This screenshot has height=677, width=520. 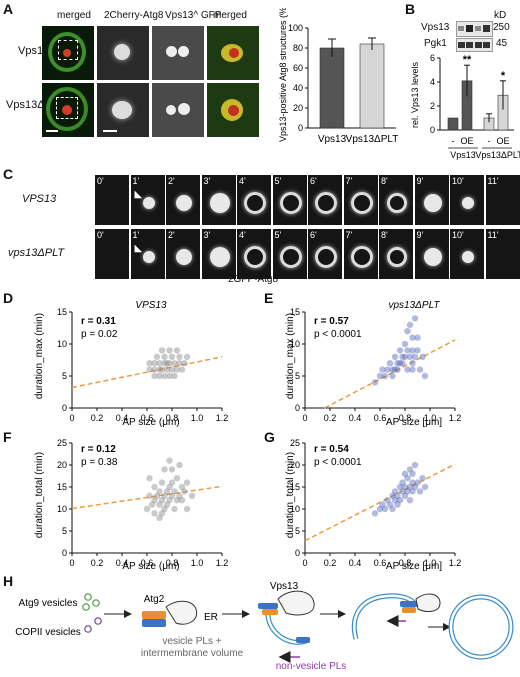 I want to click on chart-g-xtick-label: 1.0, so click(x=430, y=563).